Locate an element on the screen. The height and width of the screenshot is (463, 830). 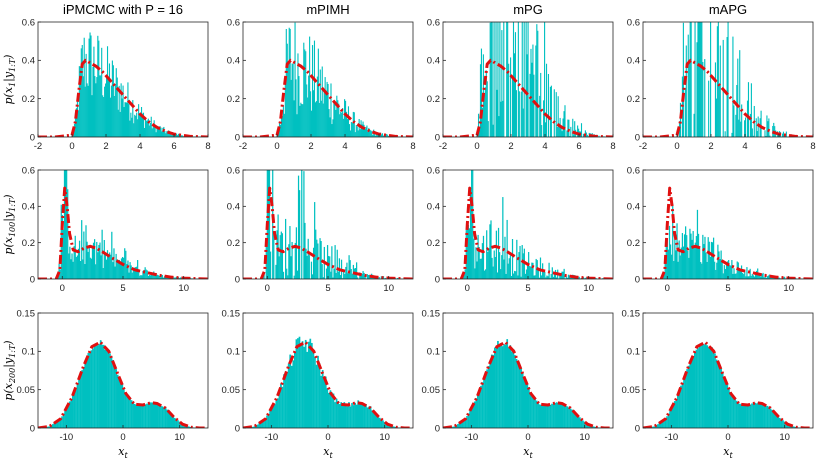
y-tick-label: 0.6 is located at coordinates (633, 170).